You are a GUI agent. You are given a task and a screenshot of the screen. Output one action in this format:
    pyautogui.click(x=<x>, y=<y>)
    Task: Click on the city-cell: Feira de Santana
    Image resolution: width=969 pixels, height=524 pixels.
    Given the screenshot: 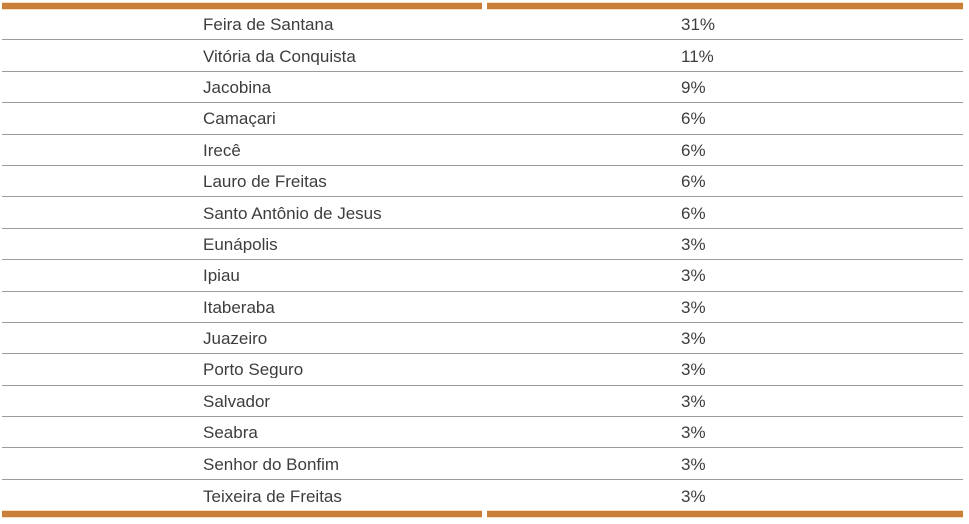 What is the action you would take?
    pyautogui.click(x=268, y=24)
    